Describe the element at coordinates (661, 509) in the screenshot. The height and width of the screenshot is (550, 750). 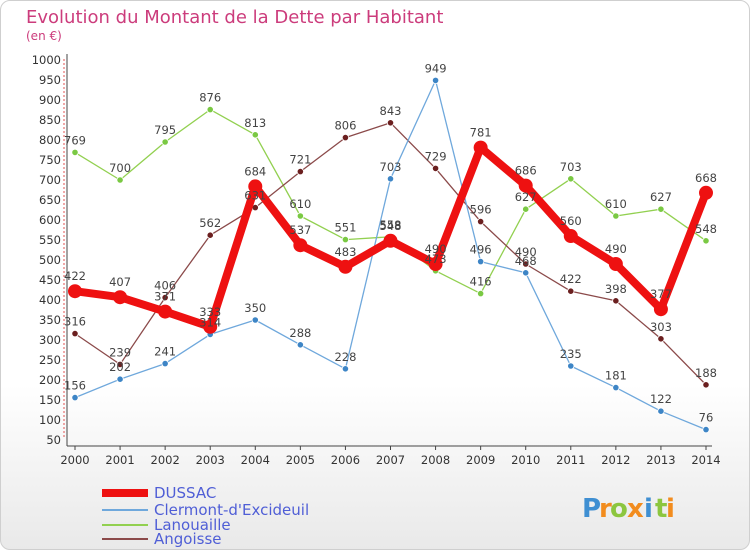
I see `logo-letter: t` at that location.